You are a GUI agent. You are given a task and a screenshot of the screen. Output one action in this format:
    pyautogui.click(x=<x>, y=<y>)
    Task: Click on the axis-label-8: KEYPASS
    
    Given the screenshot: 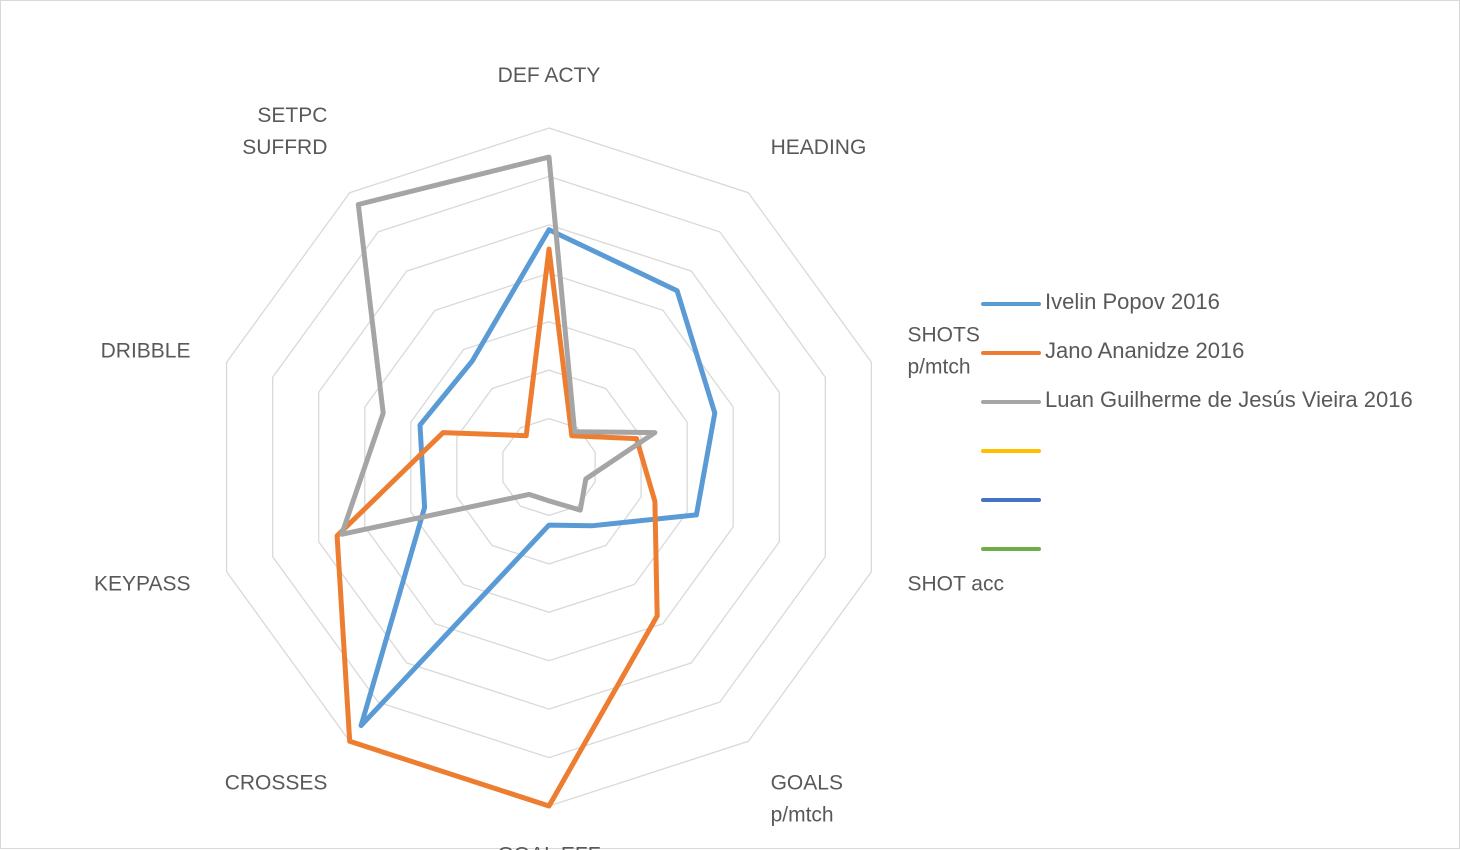 What is the action you would take?
    pyautogui.click(x=142, y=584)
    